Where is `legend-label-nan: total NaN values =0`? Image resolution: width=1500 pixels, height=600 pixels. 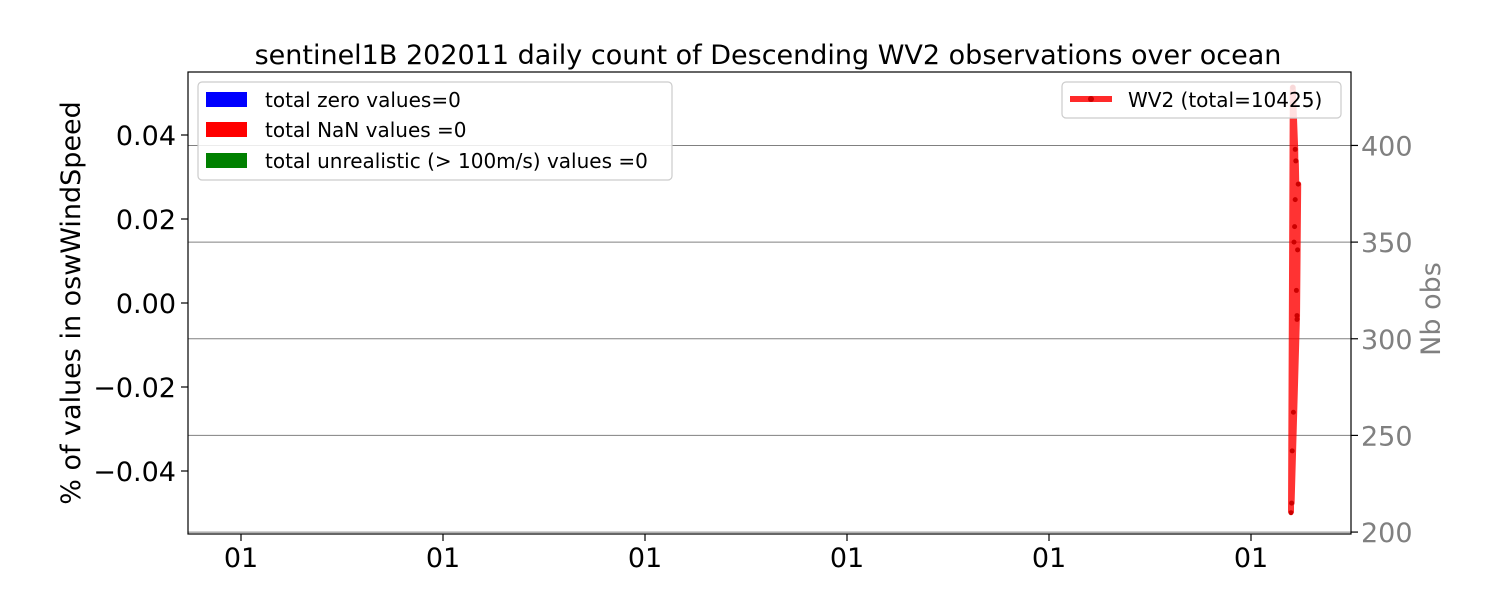
legend-label-nan: total NaN values =0 is located at coordinates (366, 130).